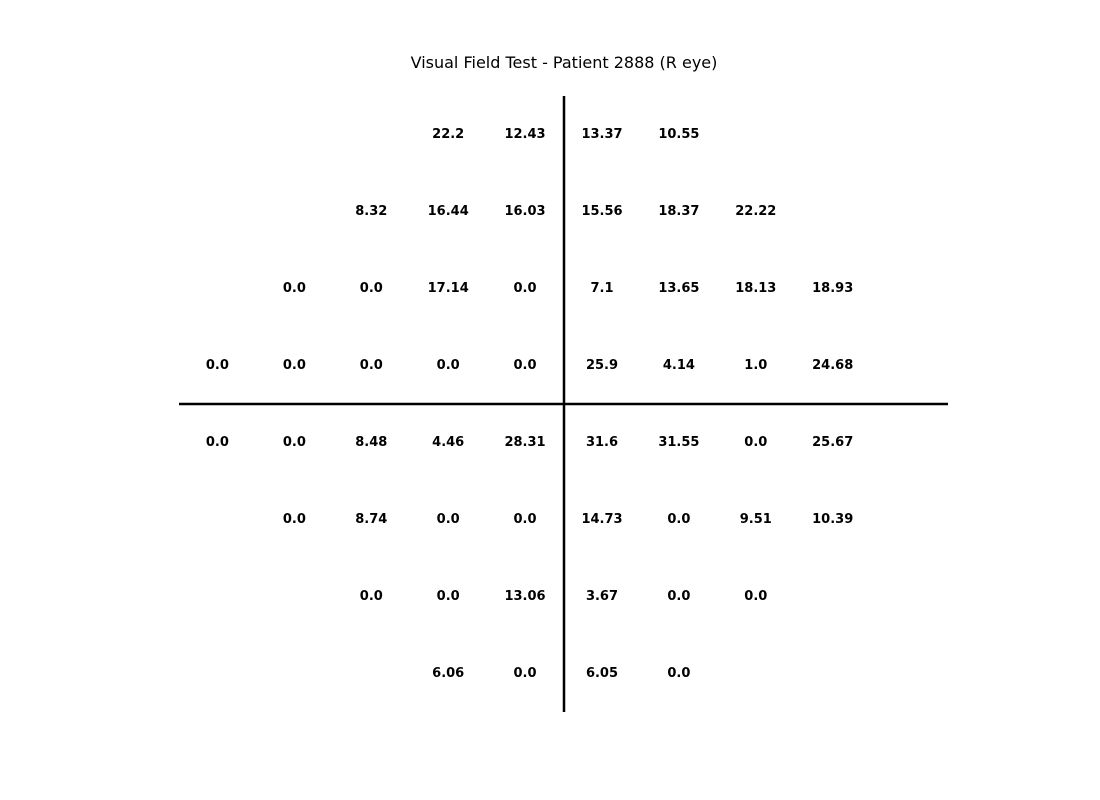 Image resolution: width=1100 pixels, height=800 pixels. Describe the element at coordinates (832, 365) in the screenshot. I see `threshold-value: 24.68` at that location.